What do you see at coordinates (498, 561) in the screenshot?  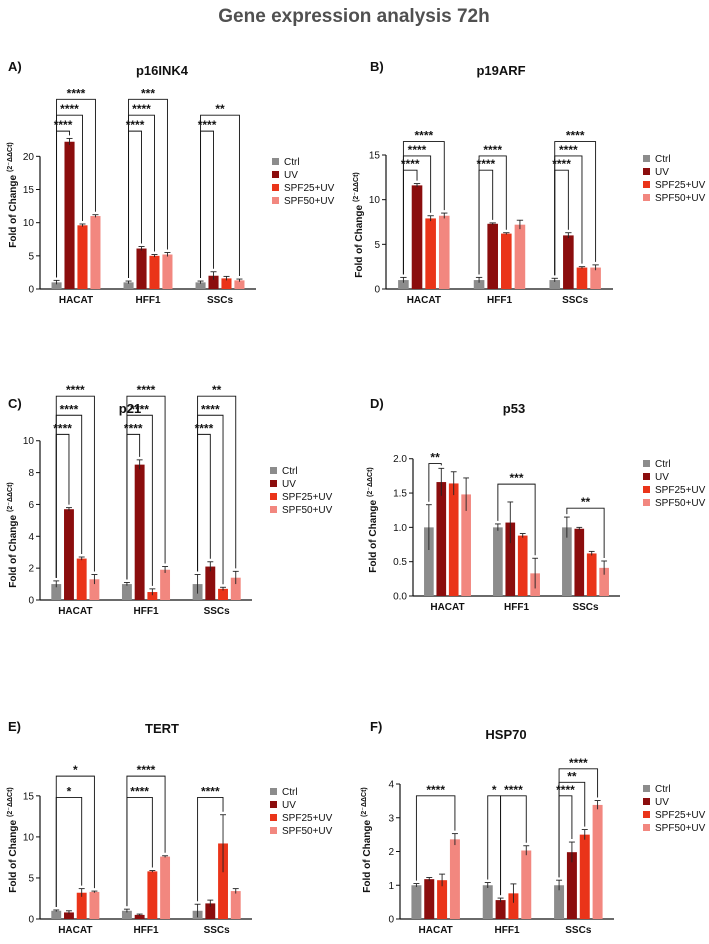 I see `bar-ctrl` at bounding box center [498, 561].